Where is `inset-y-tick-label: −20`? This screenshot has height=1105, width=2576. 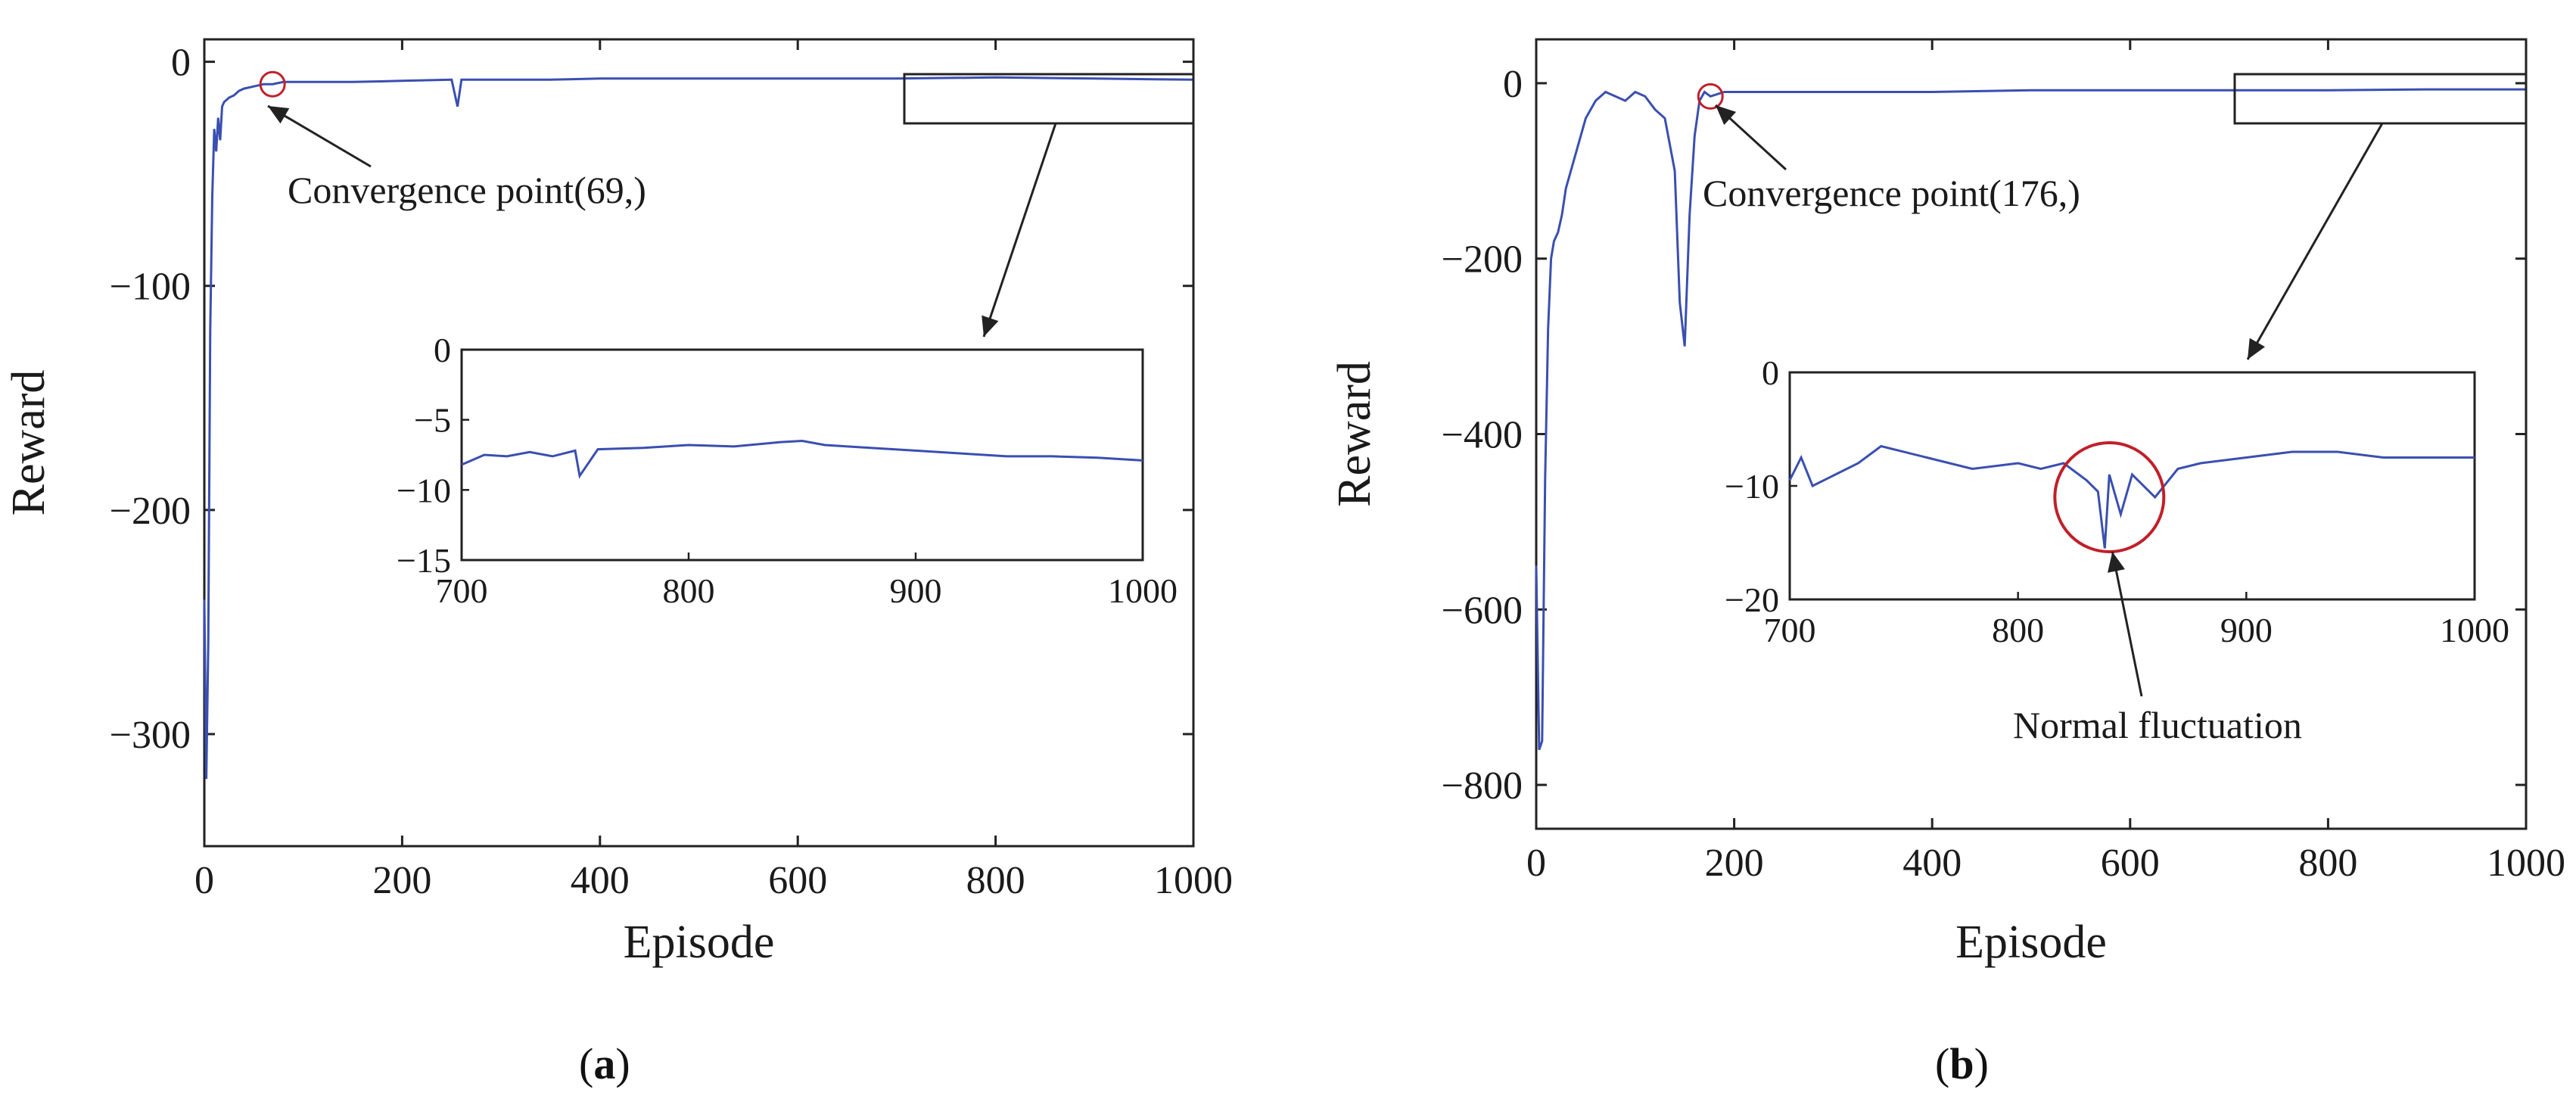 inset-y-tick-label: −20 is located at coordinates (1752, 600).